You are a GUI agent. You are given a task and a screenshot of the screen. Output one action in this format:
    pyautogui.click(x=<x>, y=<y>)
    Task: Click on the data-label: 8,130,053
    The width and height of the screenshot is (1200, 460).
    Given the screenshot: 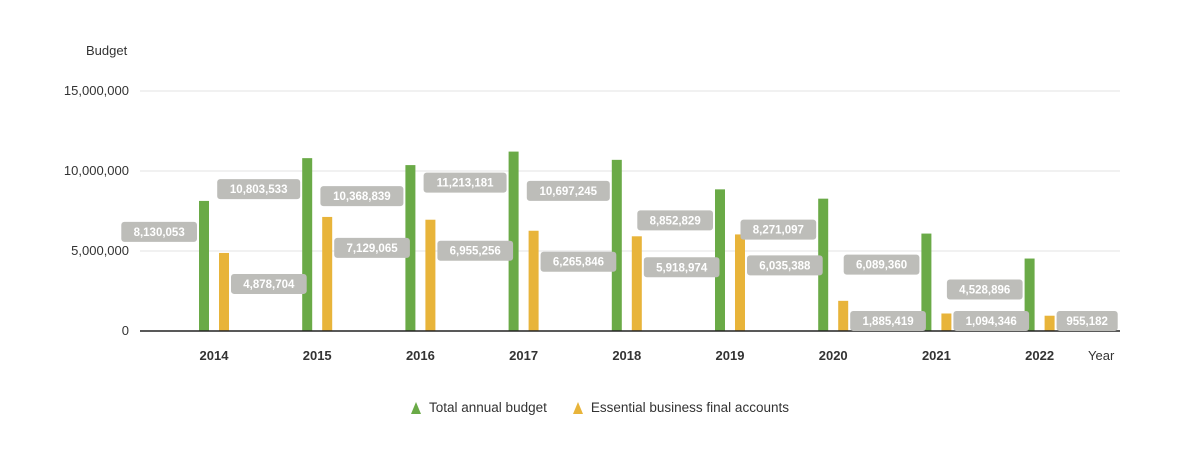 What is the action you would take?
    pyautogui.click(x=159, y=231)
    